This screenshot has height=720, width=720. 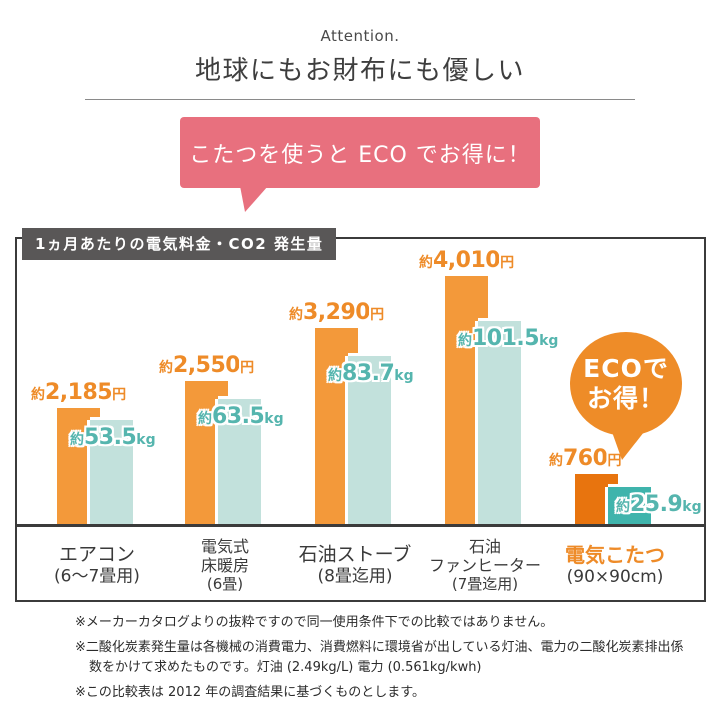 I want to click on attention-text: Attention., so click(x=360, y=36).